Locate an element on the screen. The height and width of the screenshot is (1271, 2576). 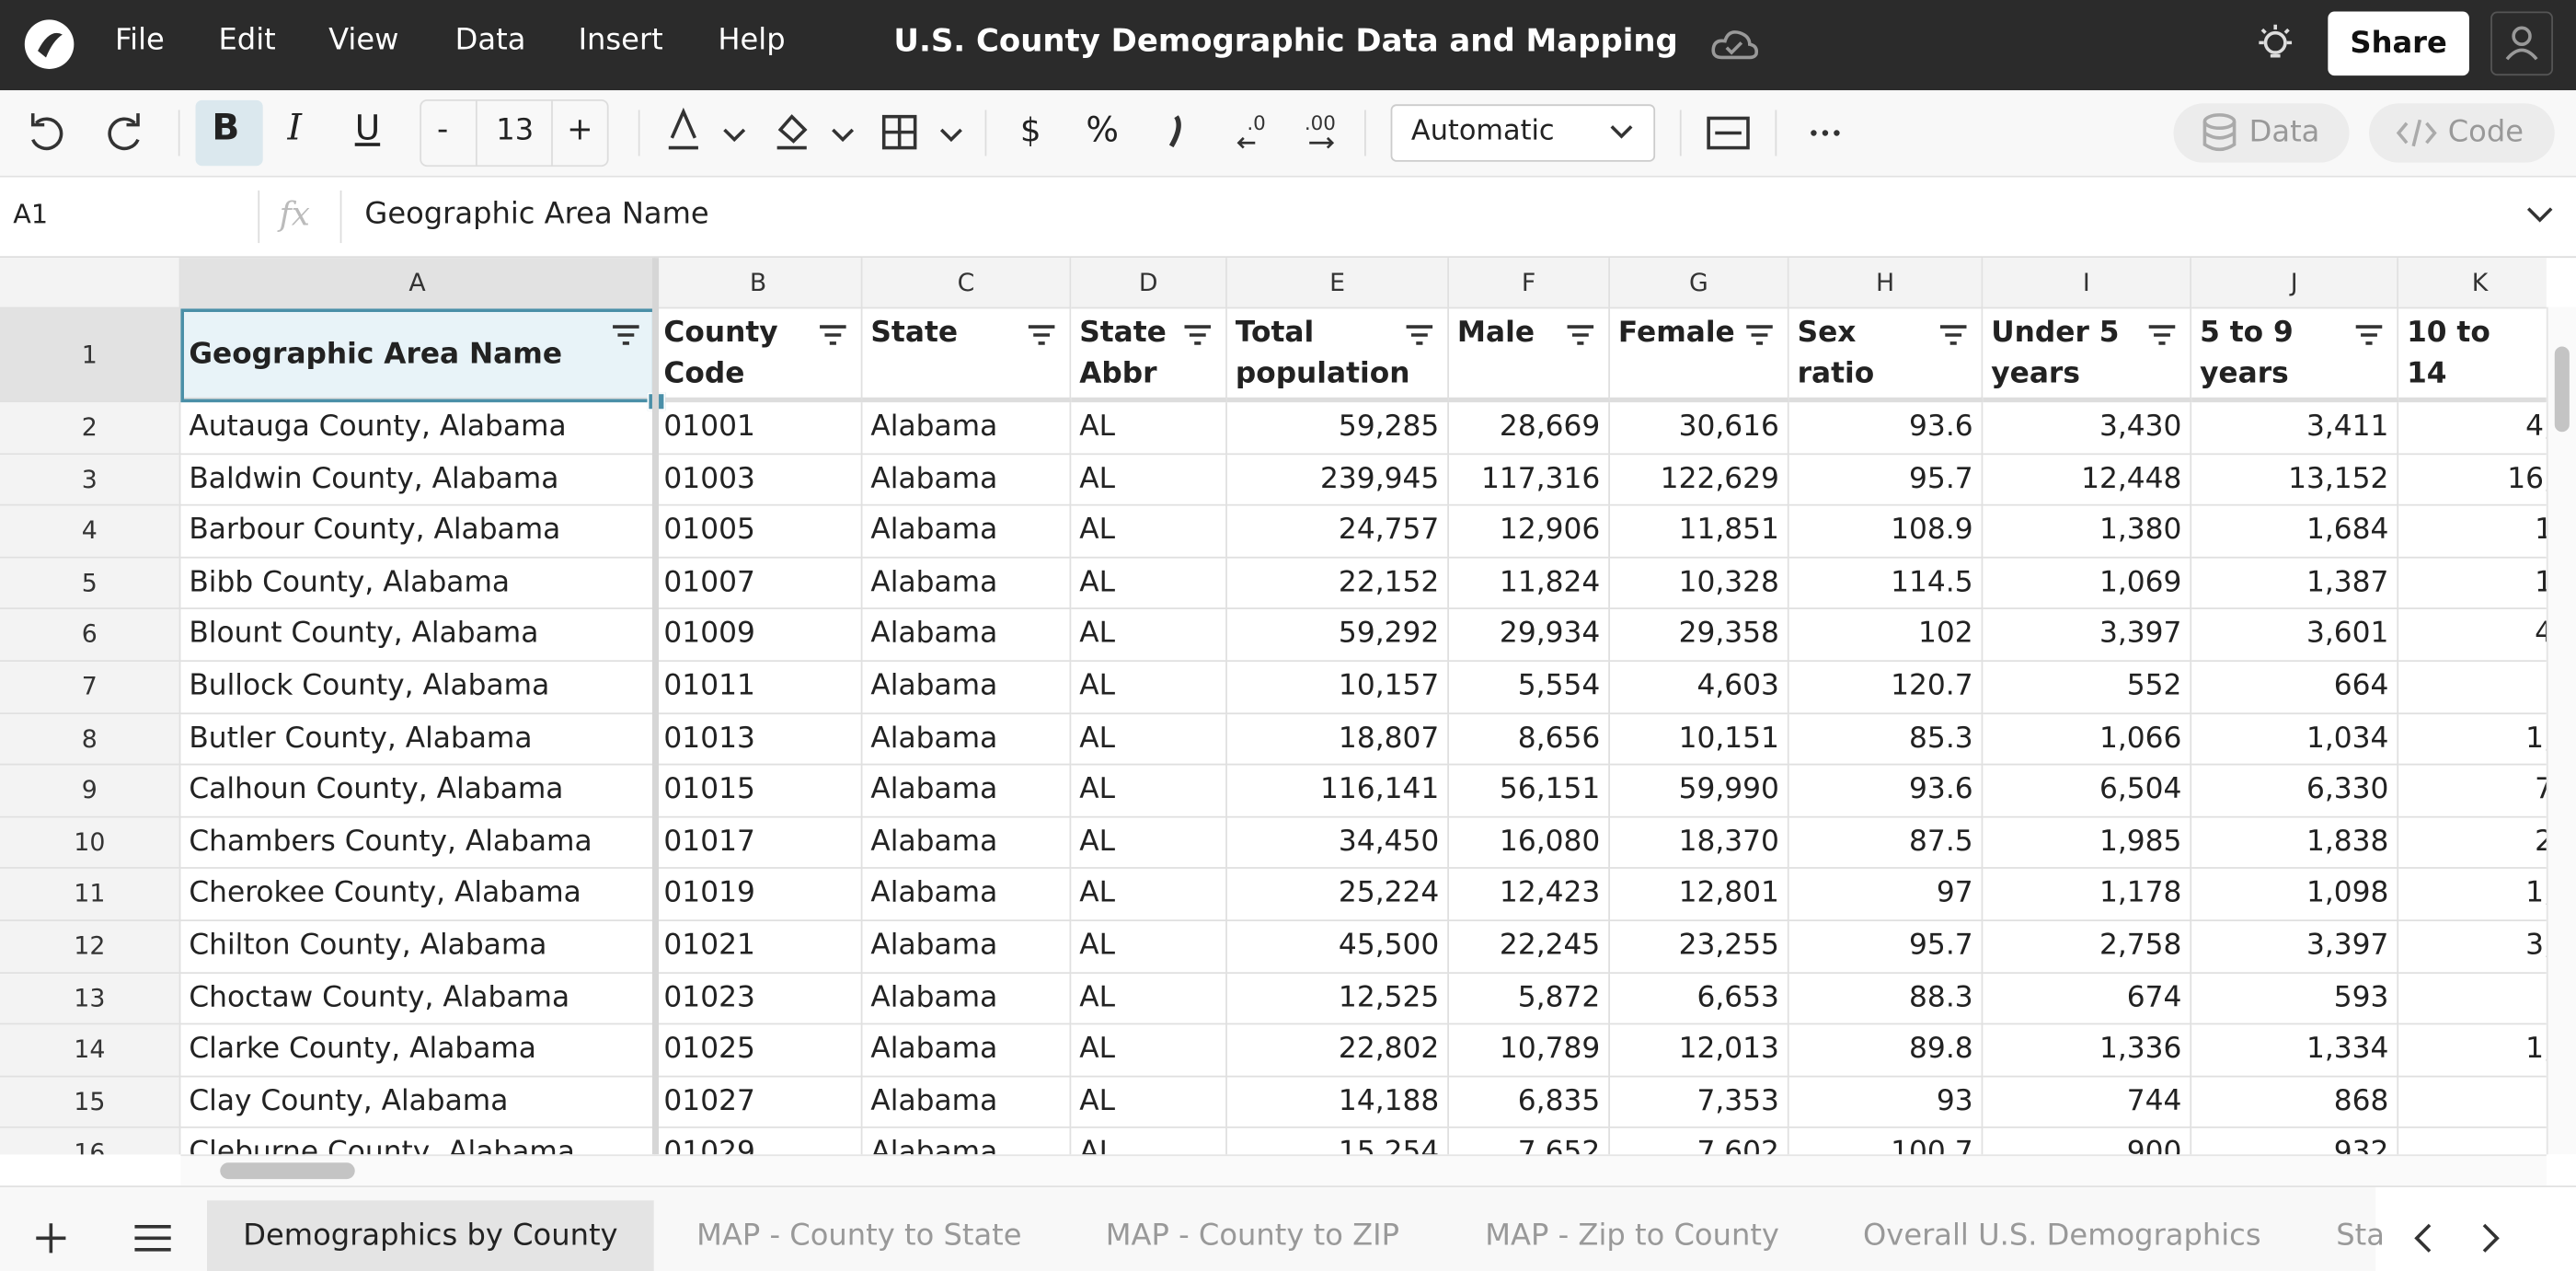
expand-icon is located at coordinates (2540, 214).